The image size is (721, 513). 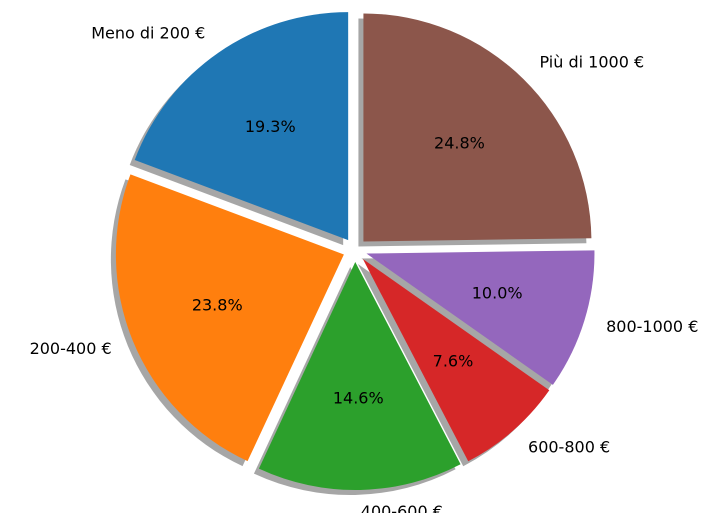 I want to click on percent-label: 7.6%, so click(x=453, y=360).